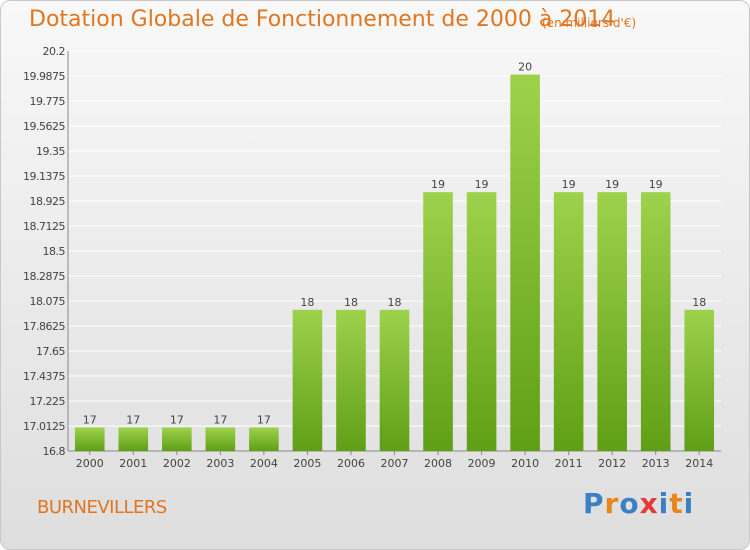 The image size is (750, 550). Describe the element at coordinates (699, 463) in the screenshot. I see `x-tick-label: 2014` at that location.